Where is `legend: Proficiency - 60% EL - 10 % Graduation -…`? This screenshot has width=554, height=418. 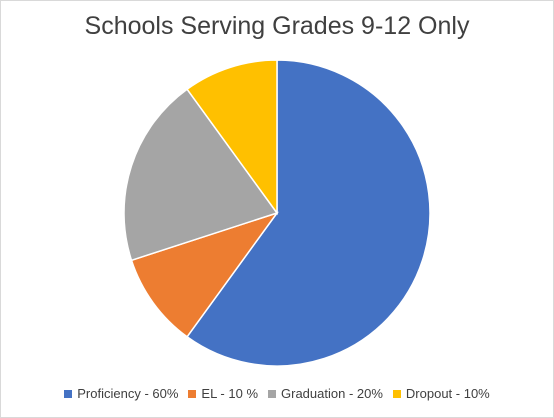
legend: Proficiency - 60% EL - 10 % Graduation -… is located at coordinates (277, 393).